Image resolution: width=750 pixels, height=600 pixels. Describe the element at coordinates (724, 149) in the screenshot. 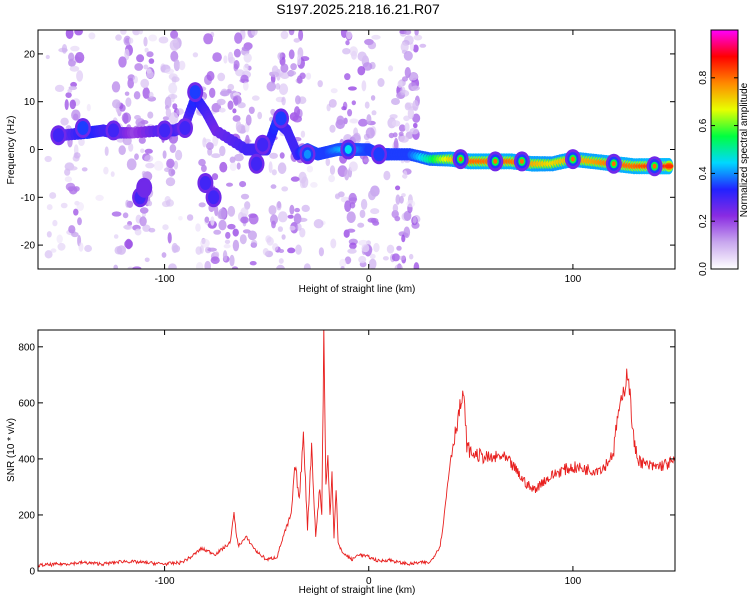

I see `colorbar-gradient` at that location.